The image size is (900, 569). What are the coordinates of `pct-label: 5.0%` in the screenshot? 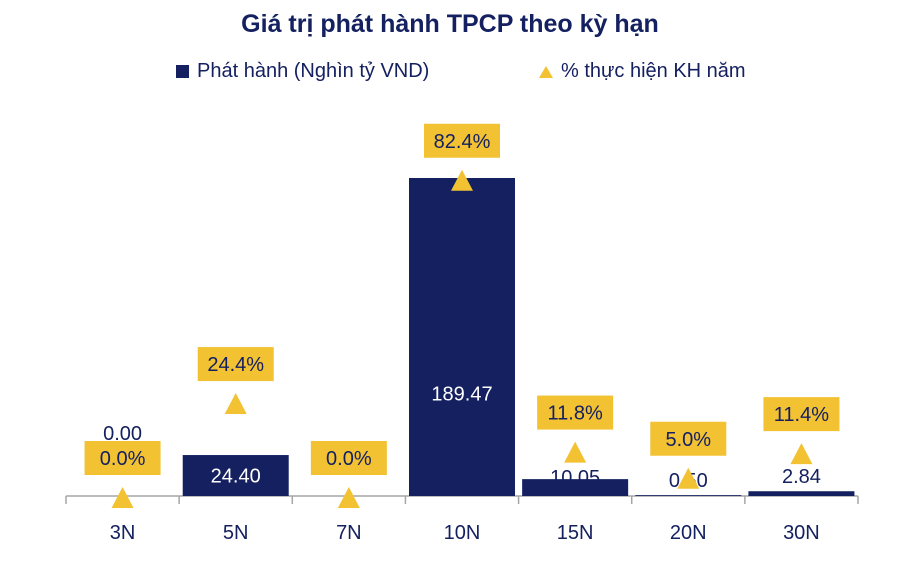 It's located at (688, 440).